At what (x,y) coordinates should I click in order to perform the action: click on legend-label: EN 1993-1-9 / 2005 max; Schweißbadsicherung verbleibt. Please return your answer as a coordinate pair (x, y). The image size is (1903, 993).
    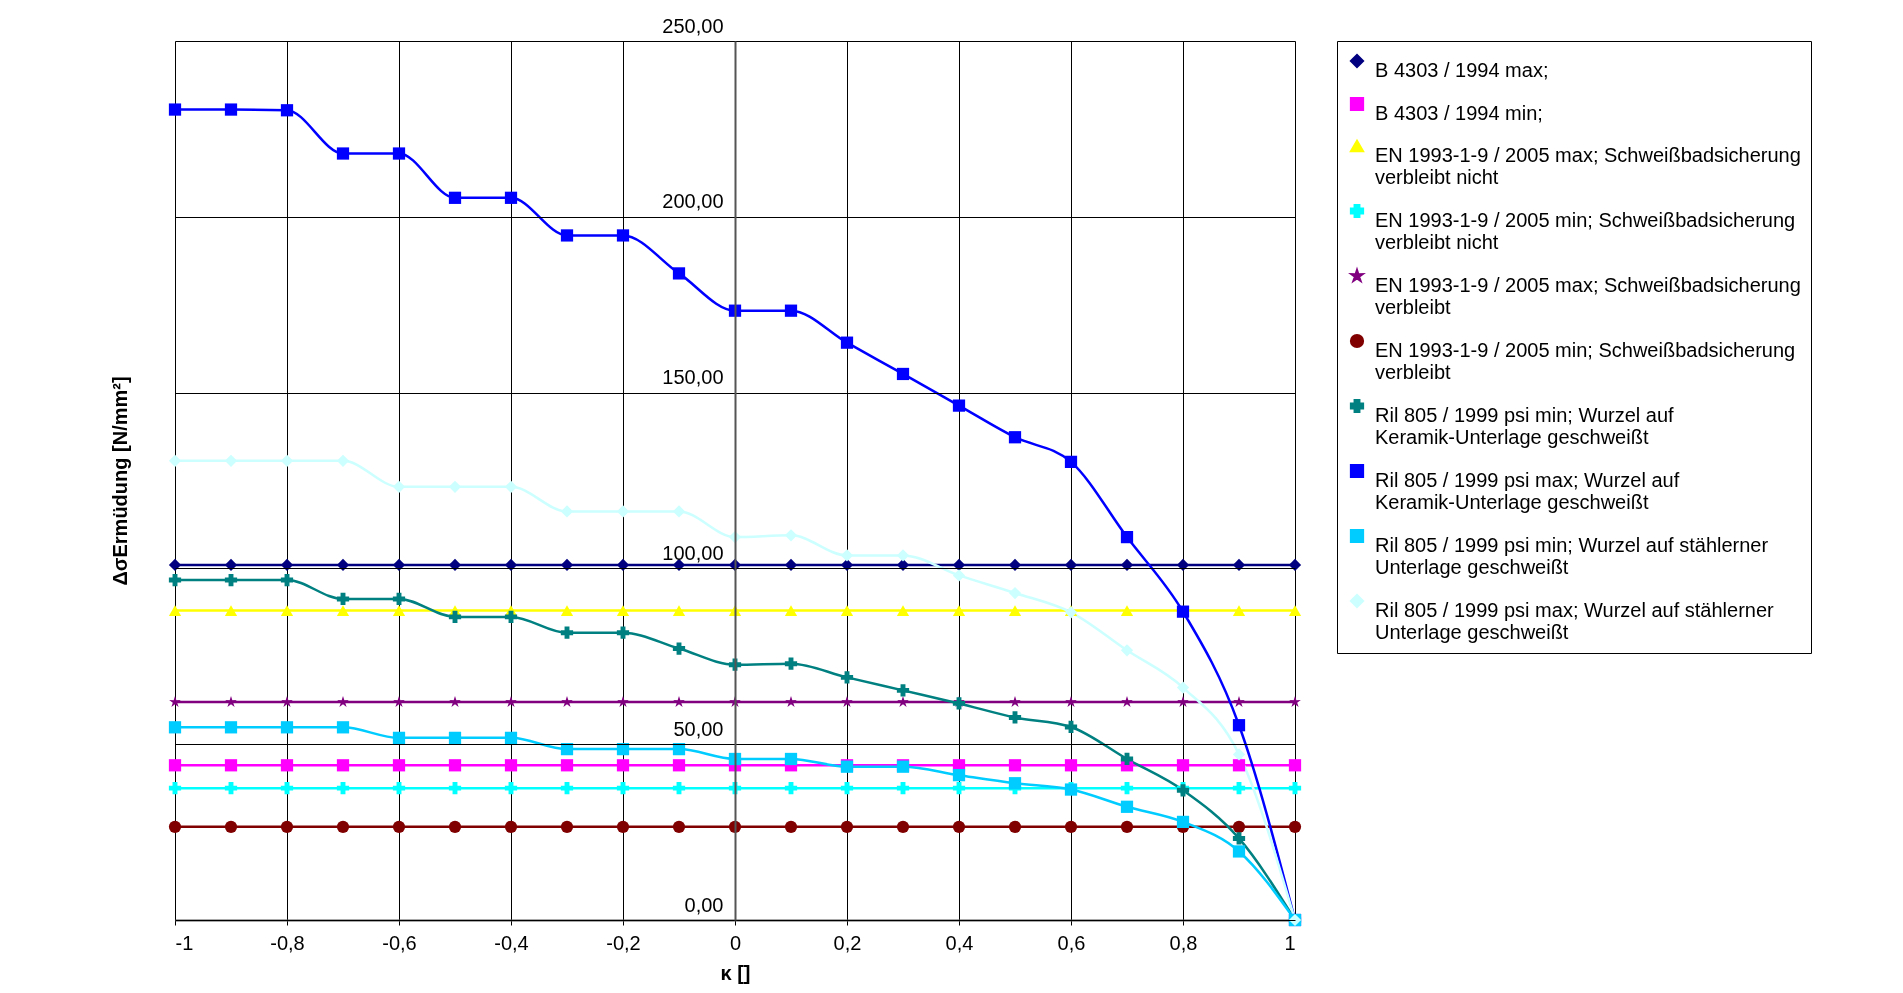
    Looking at the image, I should click on (1588, 296).